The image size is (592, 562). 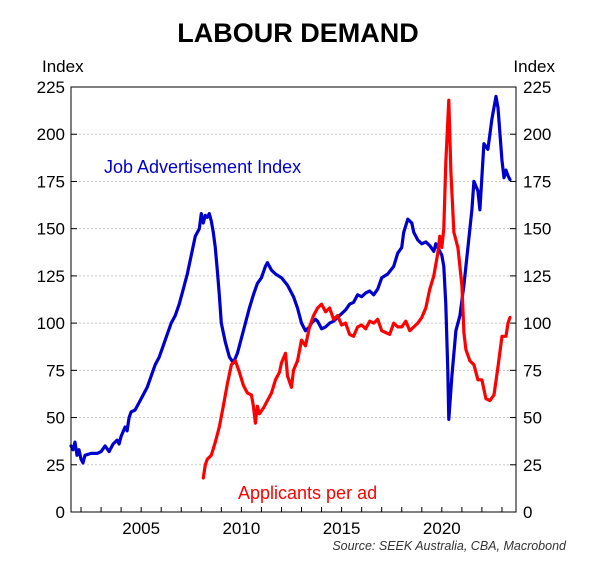 What do you see at coordinates (141, 528) in the screenshot?
I see `x-tick-label: 2005` at bounding box center [141, 528].